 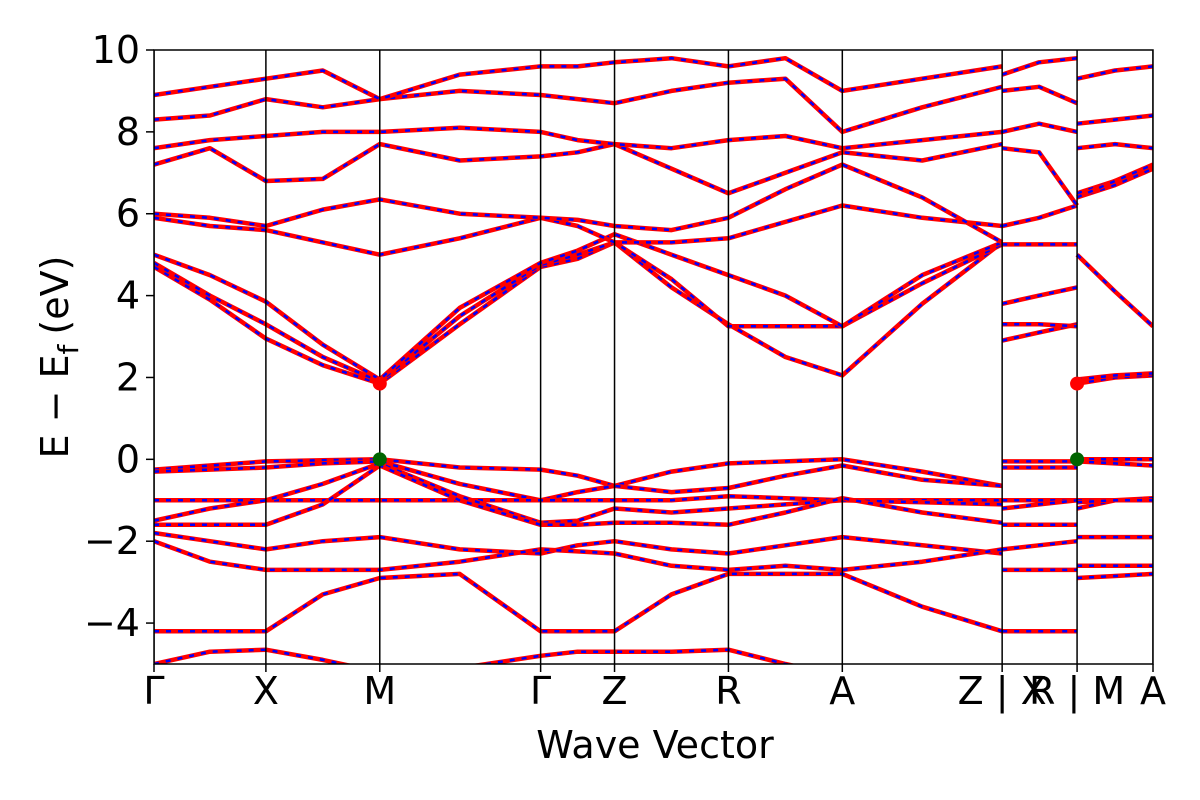 What do you see at coordinates (728, 691) in the screenshot?
I see `x-tick-label: R` at bounding box center [728, 691].